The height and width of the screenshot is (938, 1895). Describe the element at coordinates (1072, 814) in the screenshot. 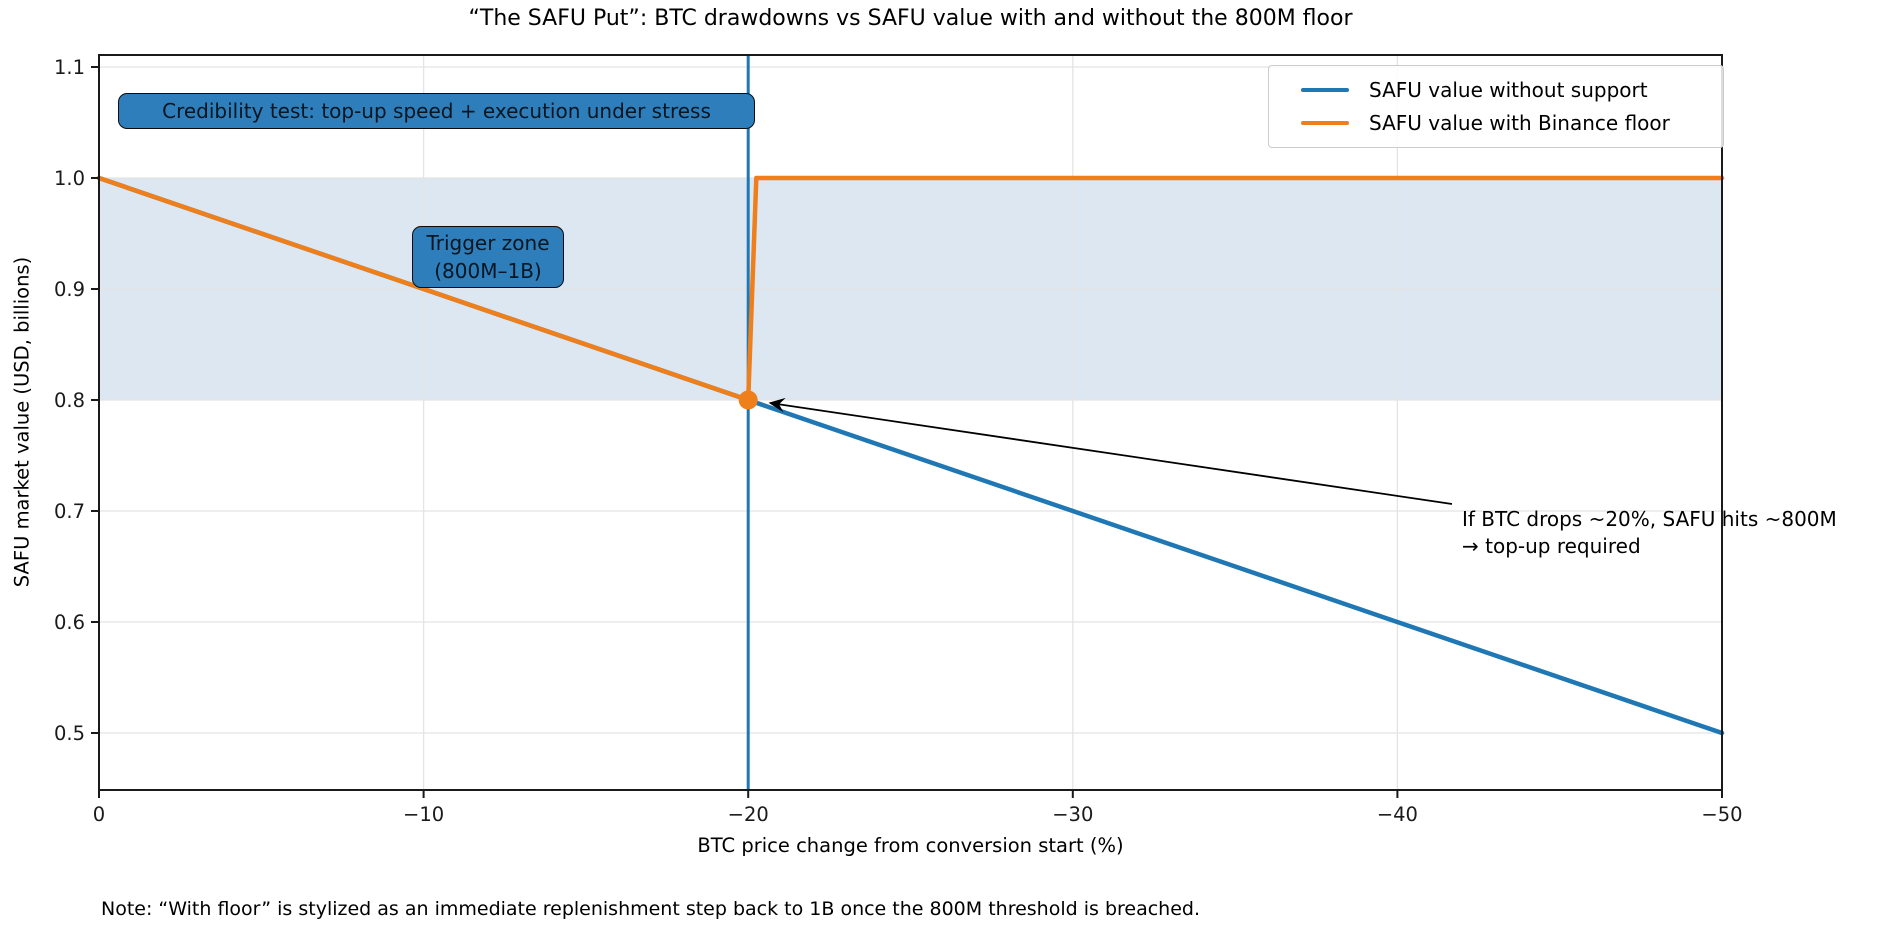

I see `x-tick-label: −30` at that location.